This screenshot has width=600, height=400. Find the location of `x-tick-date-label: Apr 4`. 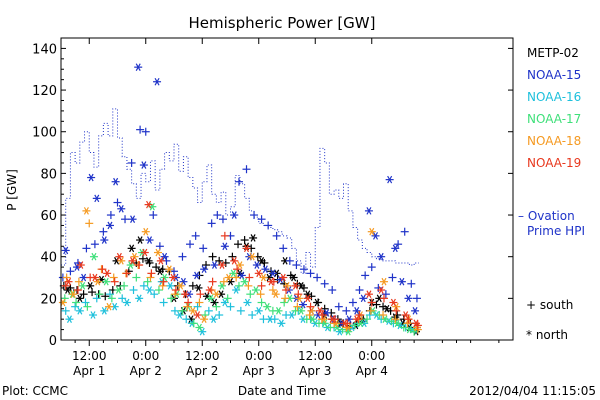

x-tick-date-label: Apr 4 is located at coordinates (372, 371).